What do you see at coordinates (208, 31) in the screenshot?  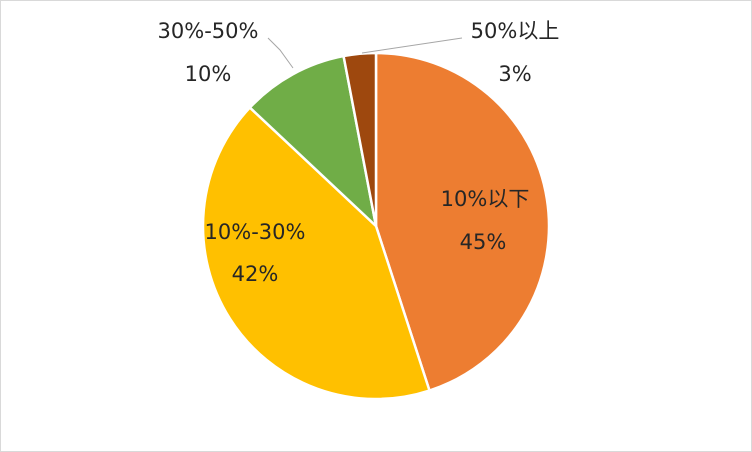 I see `slice-label-category-2: 30%-50%` at bounding box center [208, 31].